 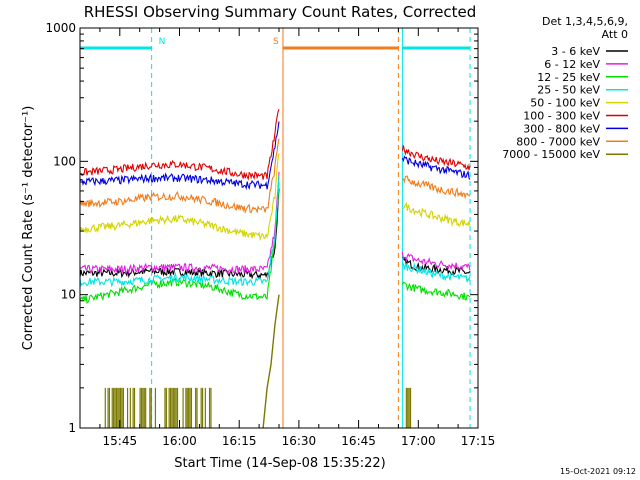 I want to click on legend-label: 100 - 300 keV, so click(x=561, y=116).